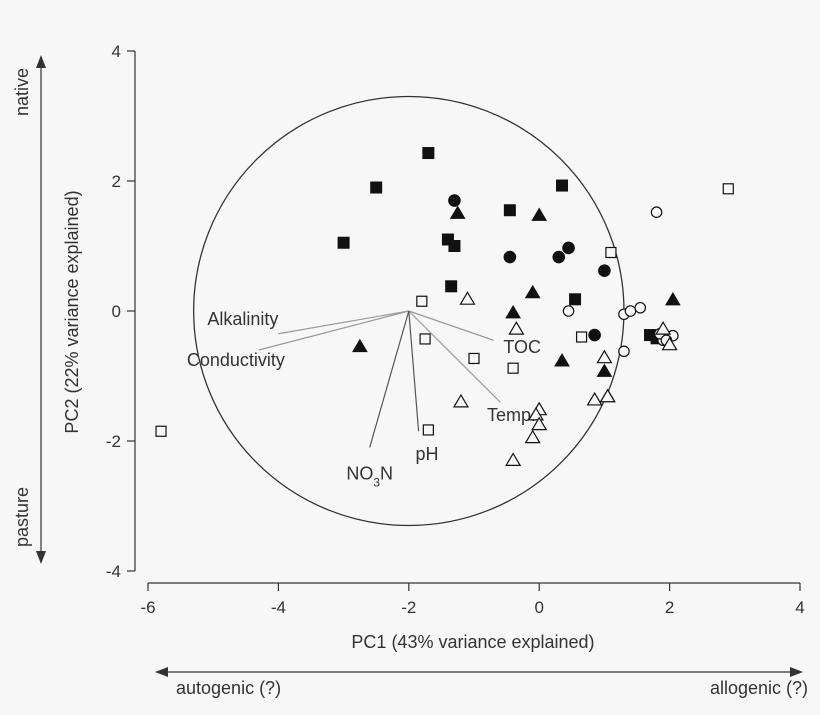 The height and width of the screenshot is (715, 820). What do you see at coordinates (364, 399) in the screenshot?
I see `variable-vectors: Alkalinity Conductivity TOC Temp. NO3N pH` at bounding box center [364, 399].